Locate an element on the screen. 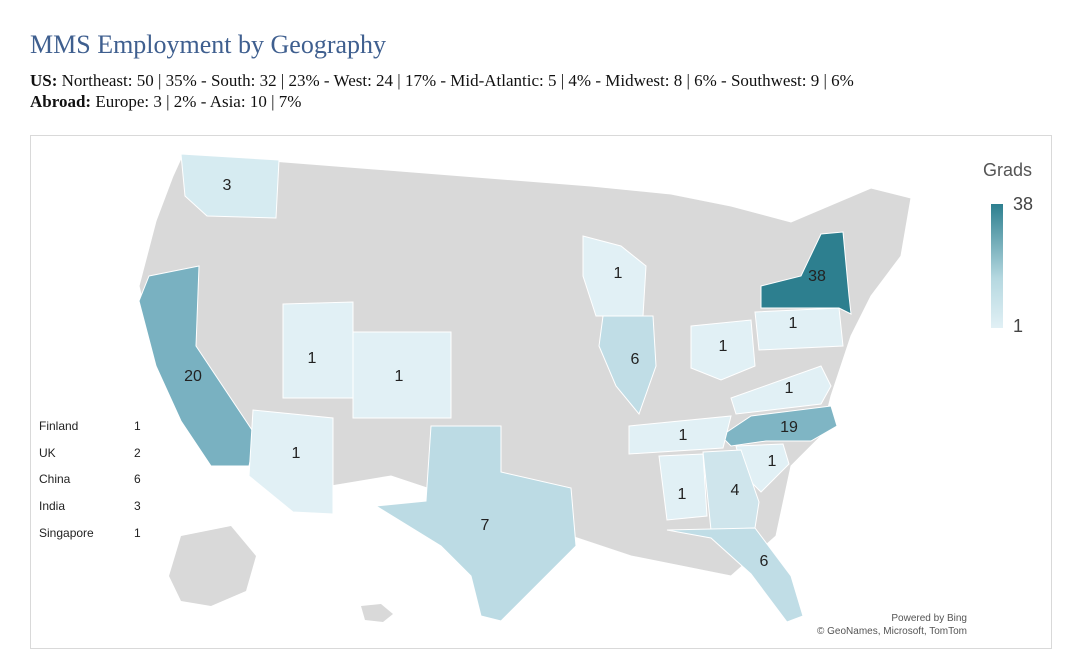 Image resolution: width=1080 pixels, height=670 pixels. abroad-country: UK is located at coordinates (47, 452).